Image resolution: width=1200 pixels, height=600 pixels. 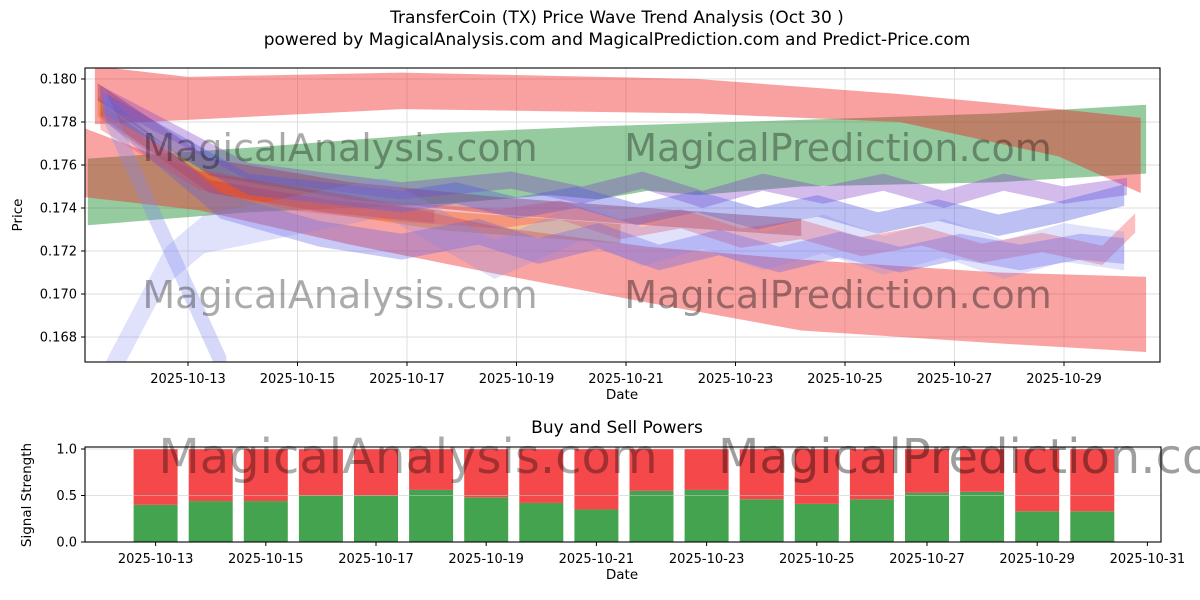 What do you see at coordinates (58, 294) in the screenshot?
I see `y-tick-label: 0.170` at bounding box center [58, 294].